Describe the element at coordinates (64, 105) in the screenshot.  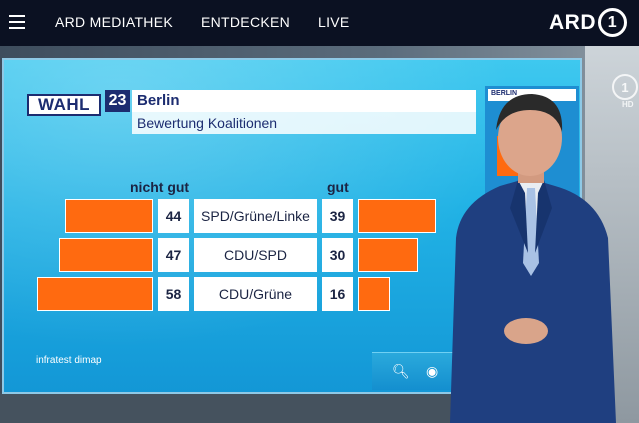
I see `wahl-badge: WAHL` at that location.